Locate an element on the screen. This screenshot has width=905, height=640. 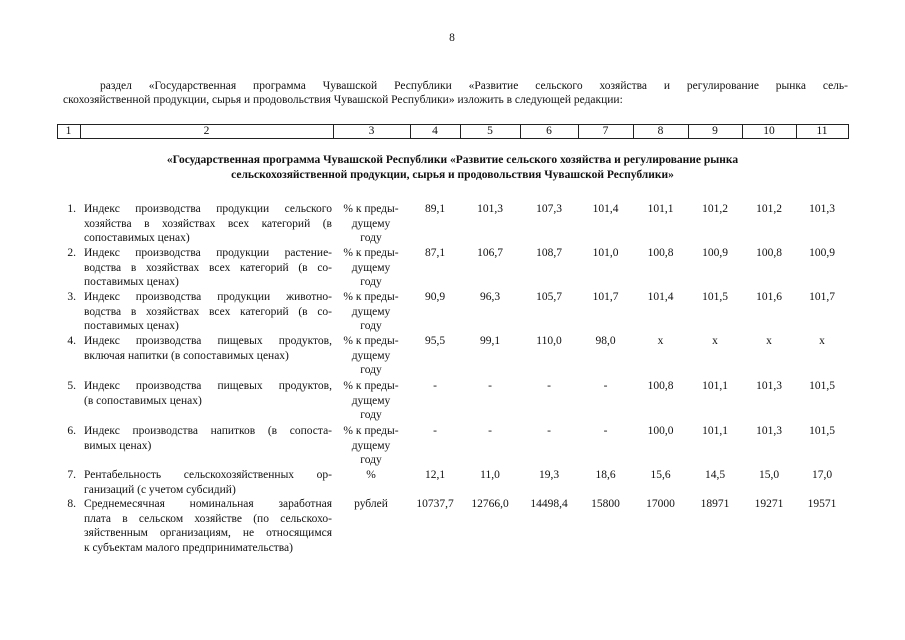
row-value: 95,5 is located at coordinates (435, 341).